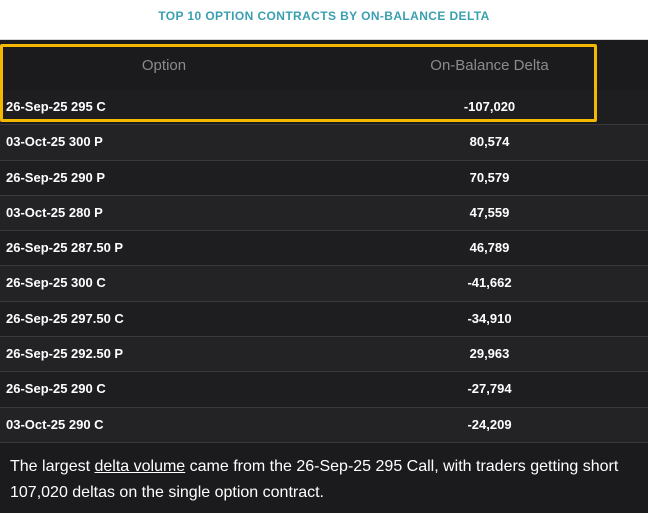 This screenshot has width=648, height=513. Describe the element at coordinates (324, 355) in the screenshot. I see `table-row: 26-Sep-25 292.50 P 29,963` at that location.